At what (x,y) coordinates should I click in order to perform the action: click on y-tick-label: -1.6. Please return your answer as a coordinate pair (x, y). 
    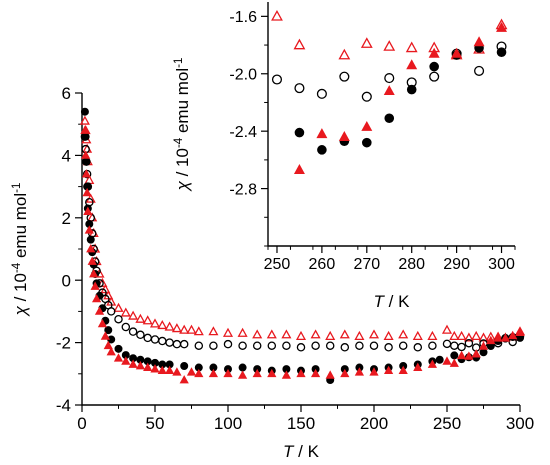
    Looking at the image, I should click on (243, 17).